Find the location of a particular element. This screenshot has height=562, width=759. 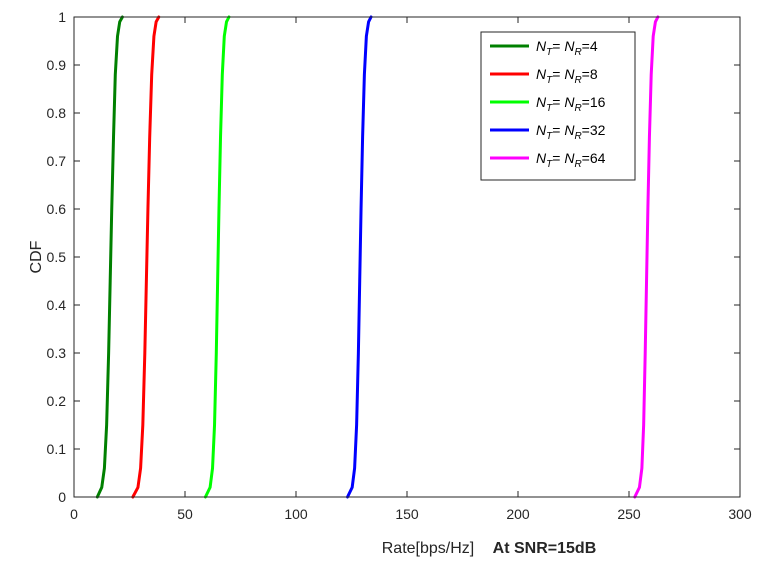

x-tick-label: 100 is located at coordinates (296, 514).